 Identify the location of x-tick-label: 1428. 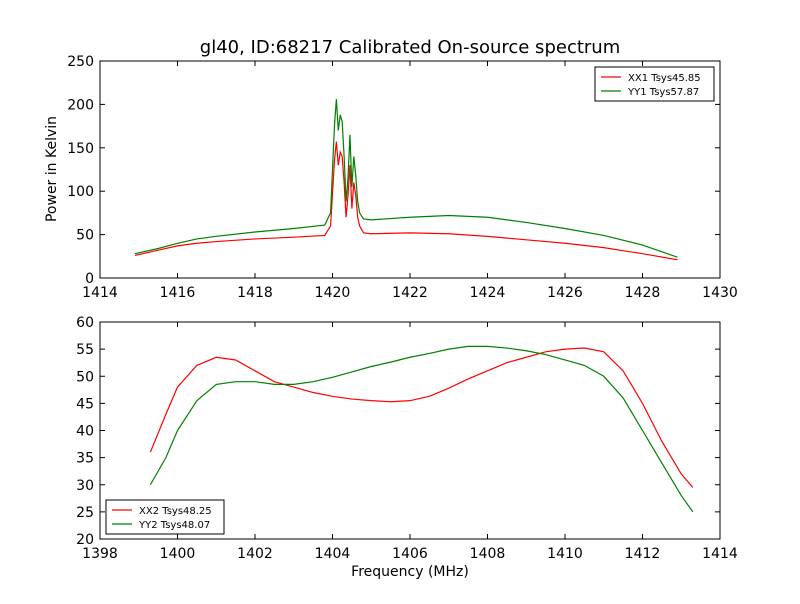
(643, 293).